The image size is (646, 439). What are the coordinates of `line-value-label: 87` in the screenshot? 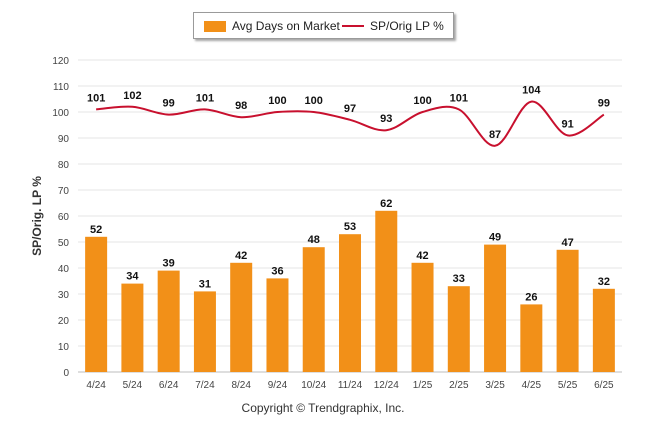 It's located at (495, 135).